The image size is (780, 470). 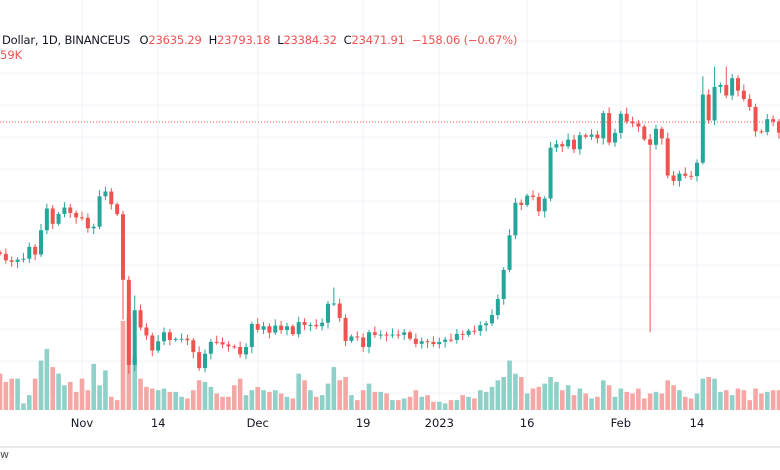 What do you see at coordinates (390, 447) in the screenshot?
I see `pane-separator` at bounding box center [390, 447].